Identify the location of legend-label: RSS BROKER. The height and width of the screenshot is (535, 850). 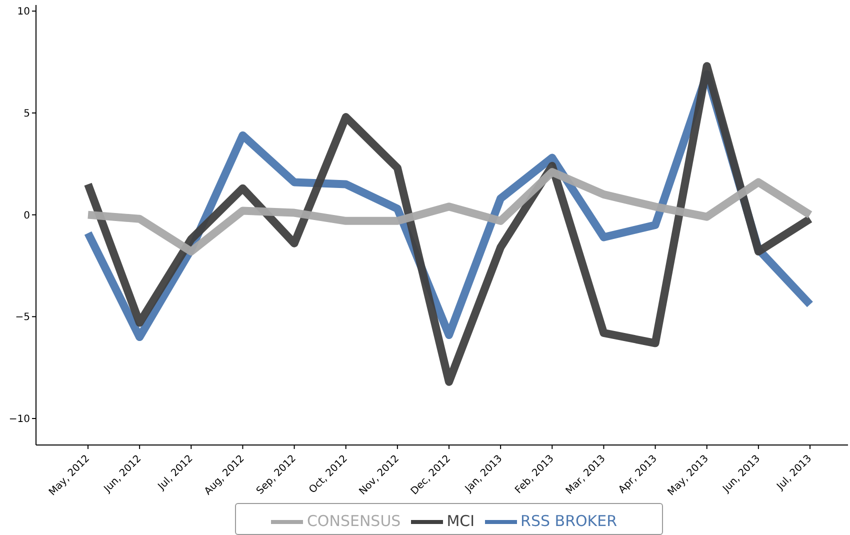
(569, 521).